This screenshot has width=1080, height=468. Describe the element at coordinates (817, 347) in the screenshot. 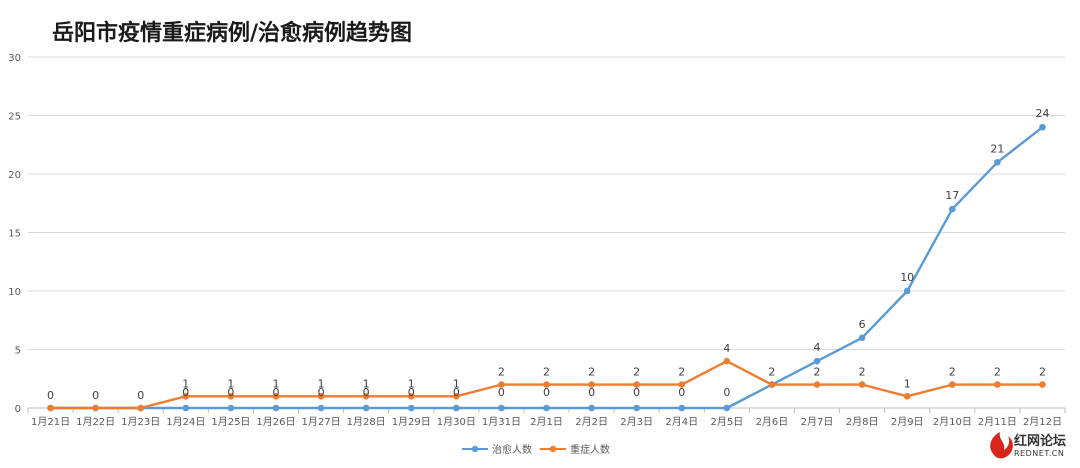

I see `series-0-label-17: 4` at that location.